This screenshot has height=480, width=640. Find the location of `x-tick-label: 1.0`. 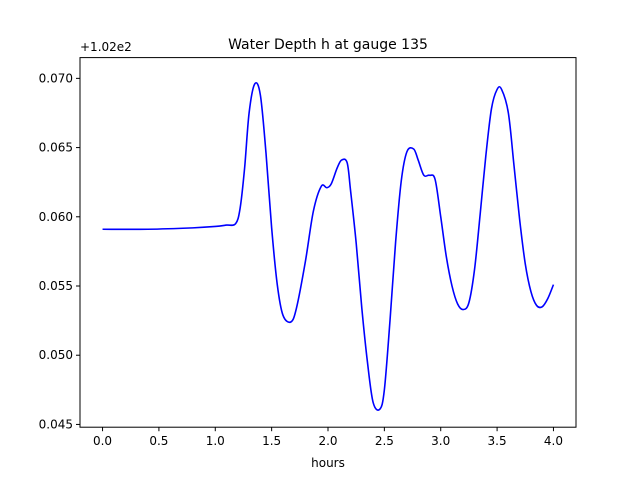

x-tick-label: 1.0 is located at coordinates (215, 441).